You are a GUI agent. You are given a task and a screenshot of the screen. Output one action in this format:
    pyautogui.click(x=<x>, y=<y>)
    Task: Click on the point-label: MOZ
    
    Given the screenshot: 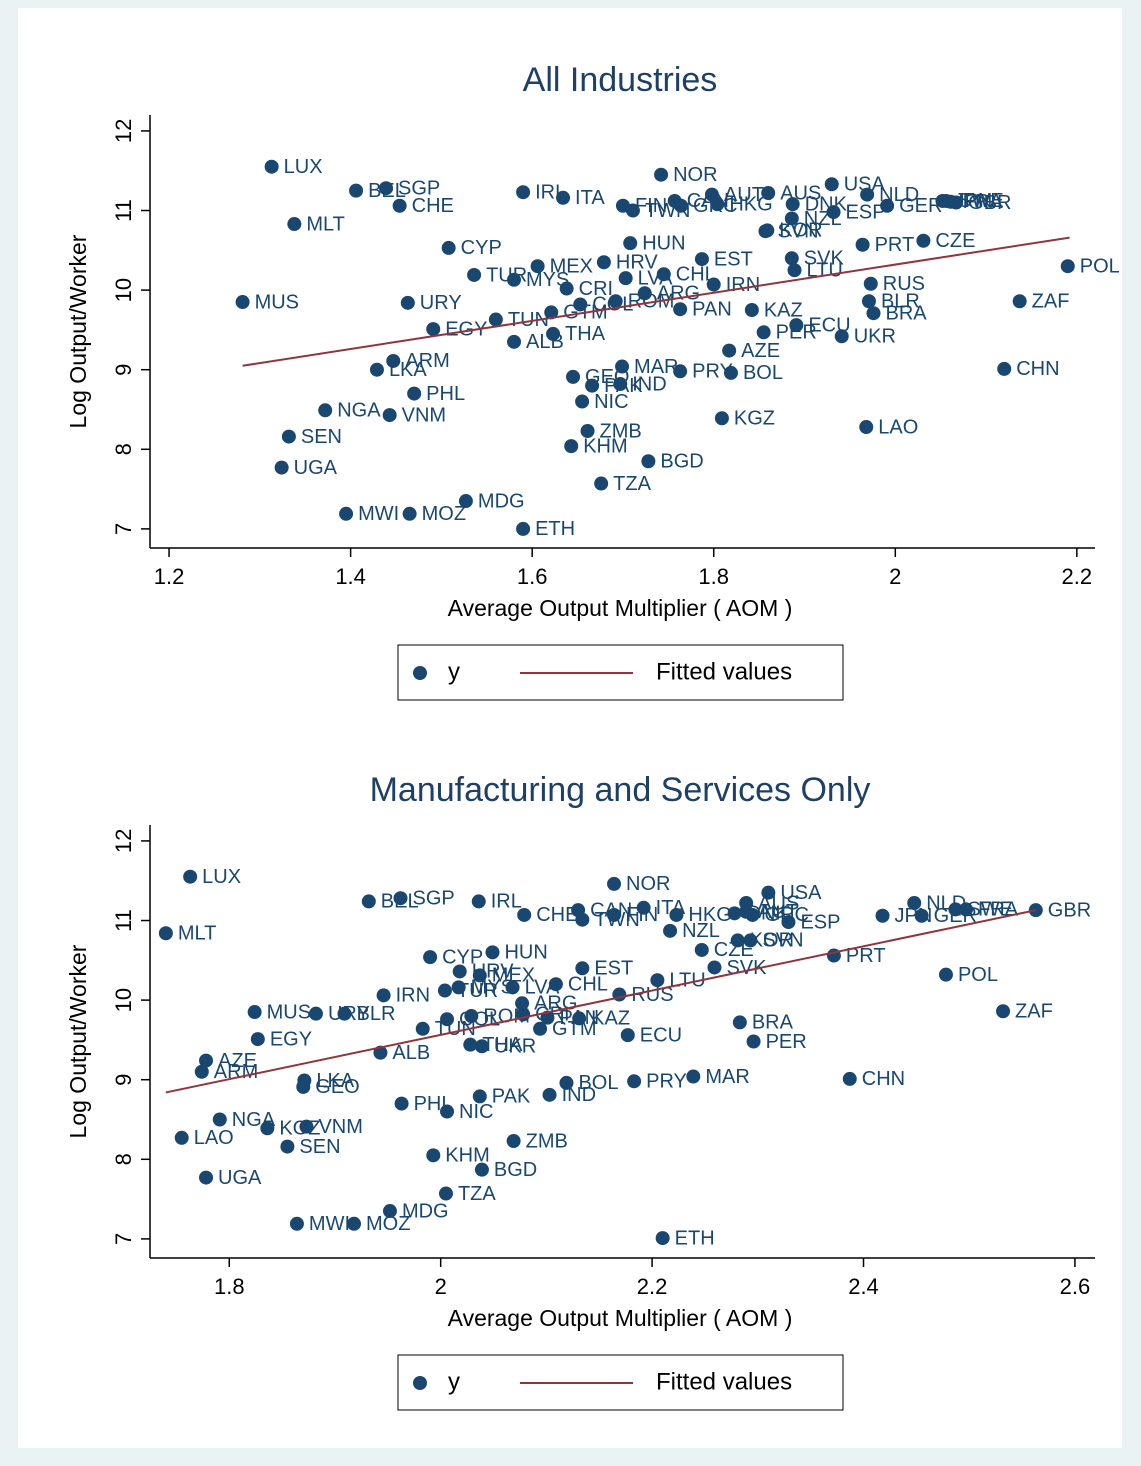 What is the action you would take?
    pyautogui.click(x=388, y=1224)
    